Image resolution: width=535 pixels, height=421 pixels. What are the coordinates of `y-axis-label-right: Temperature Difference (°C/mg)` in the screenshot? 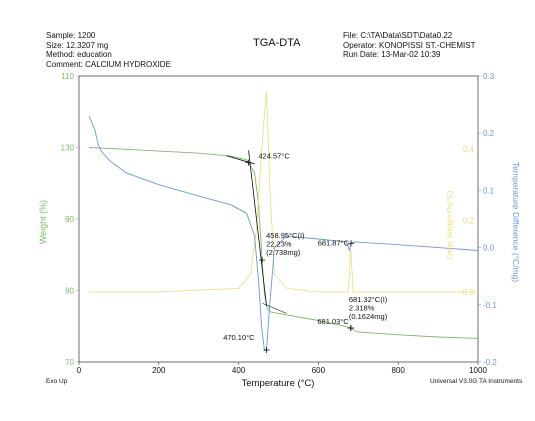 It's located at (516, 222).